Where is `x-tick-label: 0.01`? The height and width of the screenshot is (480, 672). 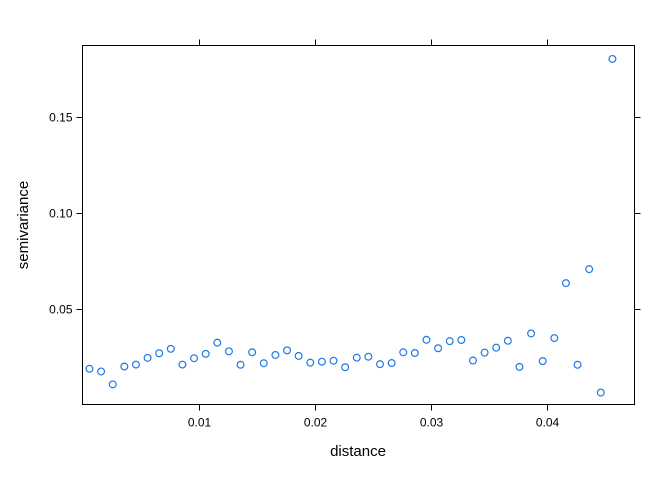
x-tick-label: 0.01 is located at coordinates (200, 423).